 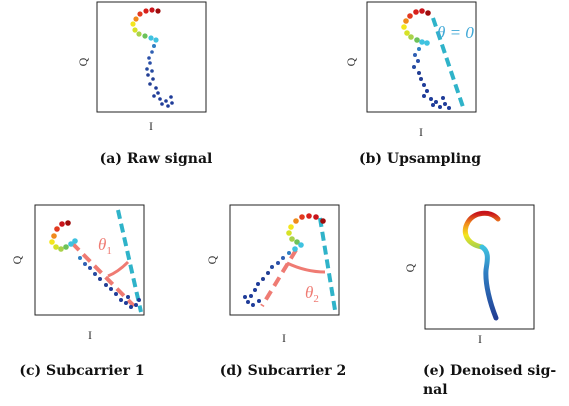 I want to click on angle-arc-c, so click(x=118, y=269).